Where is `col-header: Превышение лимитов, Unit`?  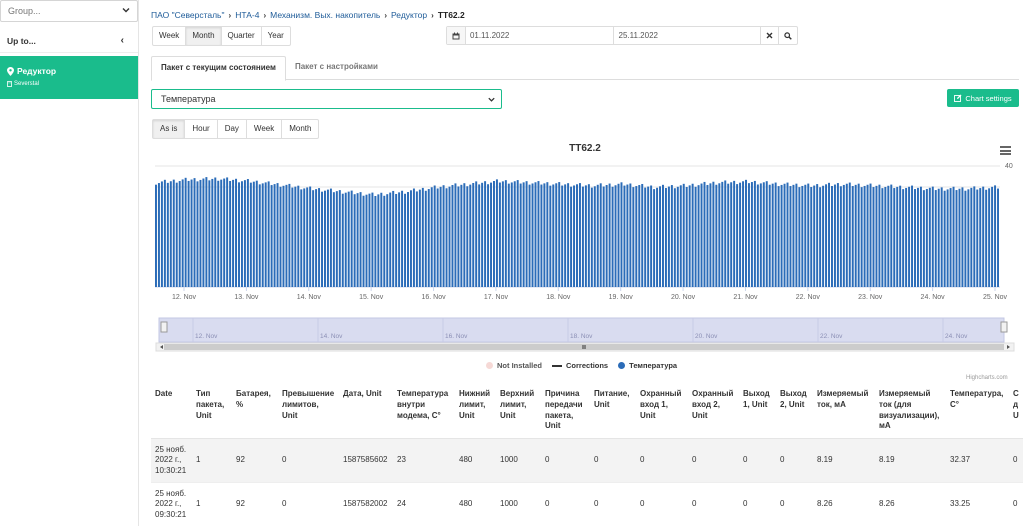
col-header: Превышение лимитов, Unit is located at coordinates (308, 411).